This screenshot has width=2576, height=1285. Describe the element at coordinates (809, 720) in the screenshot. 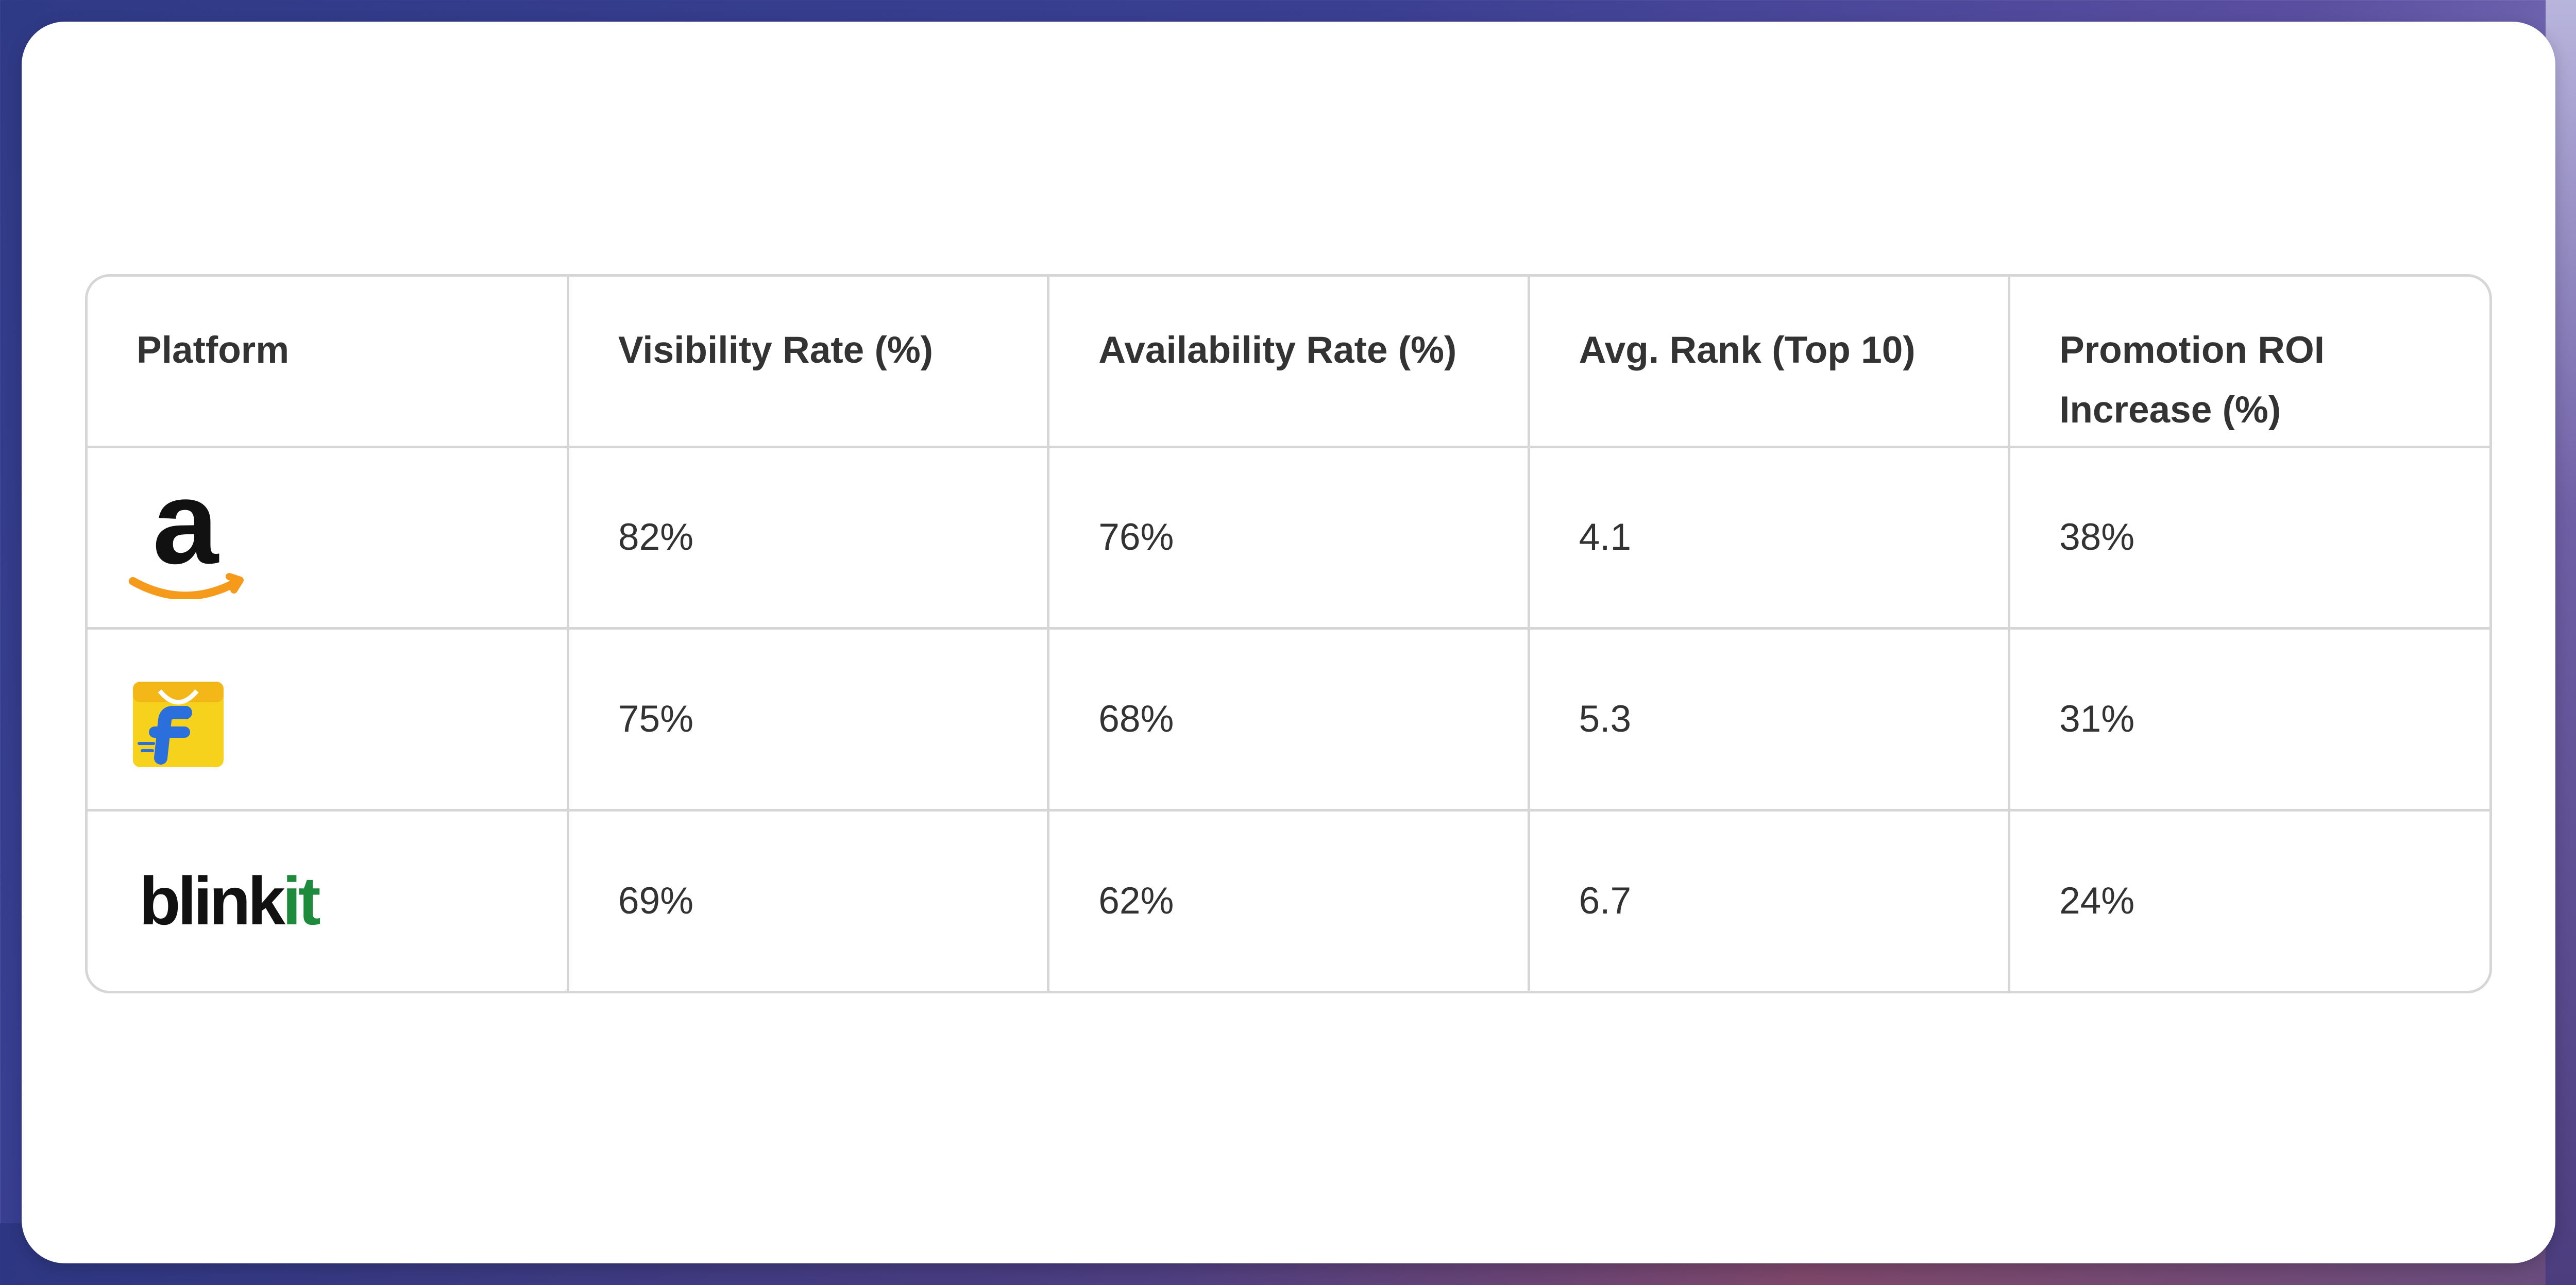

I see `visibility-rate-cell: 75%` at that location.